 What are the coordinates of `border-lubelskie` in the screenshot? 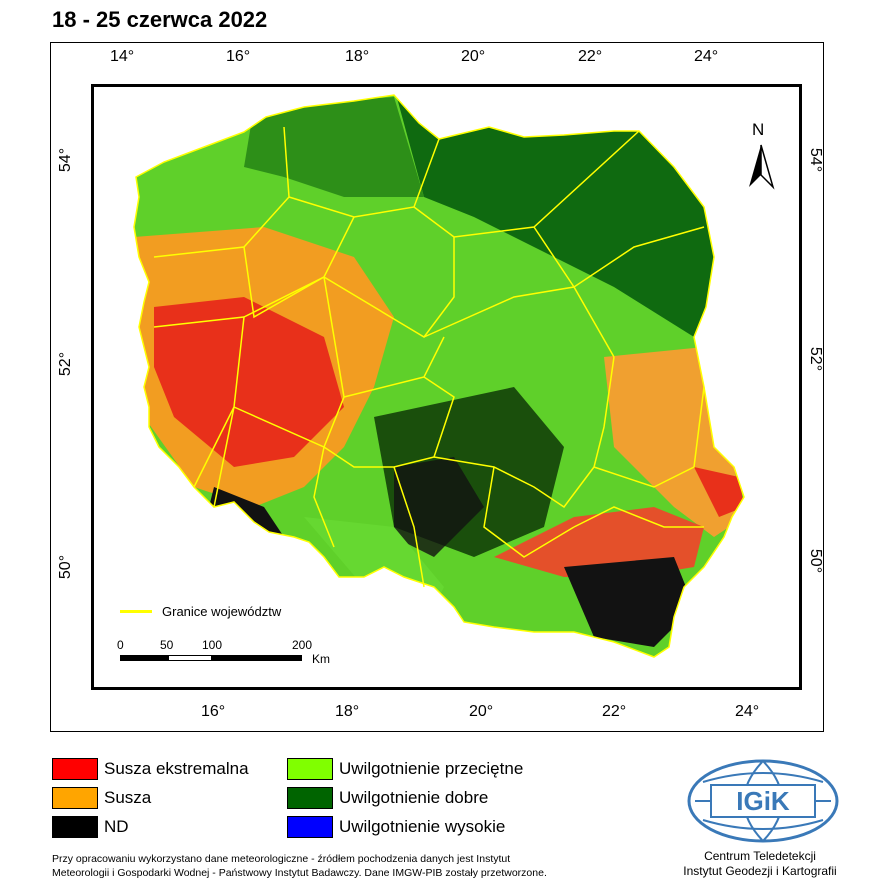 It's located at (649, 437).